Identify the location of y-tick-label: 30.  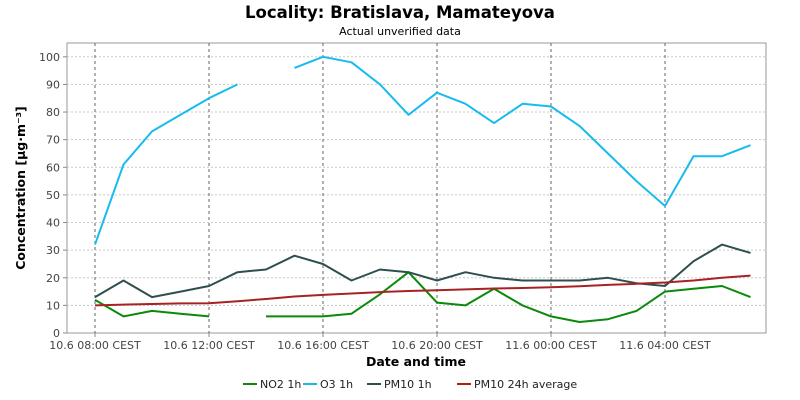
(53, 250).